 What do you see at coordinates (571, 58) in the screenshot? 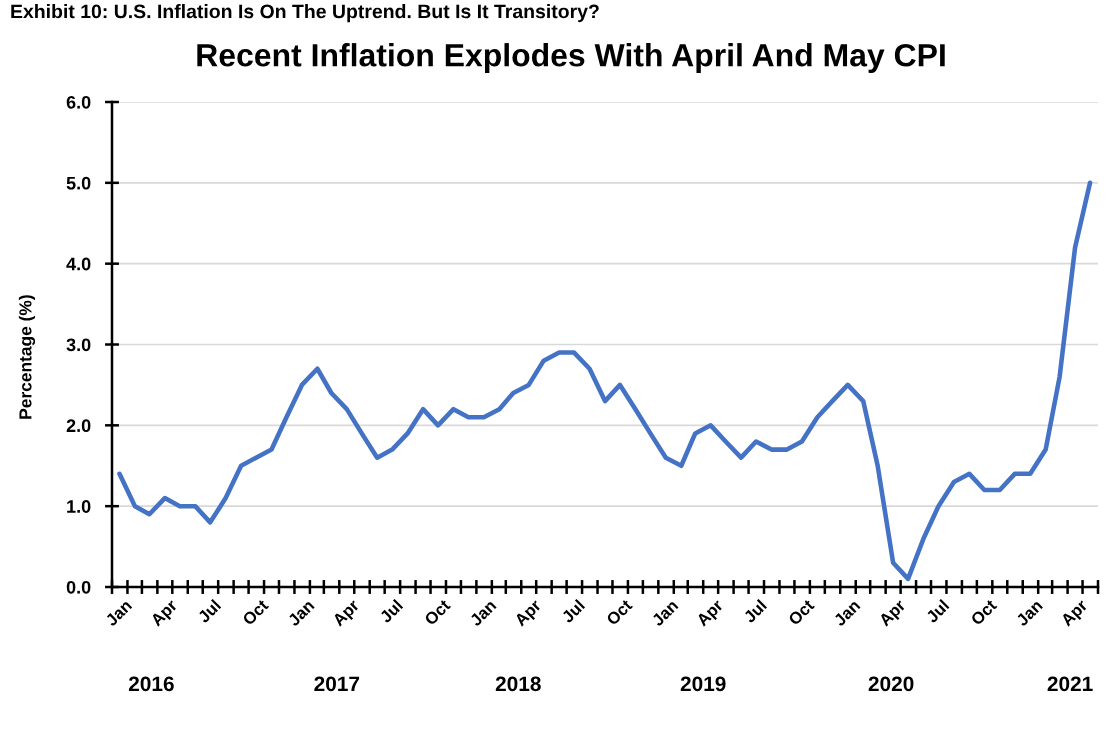
I see `chart-title: Recent Inflation Explodes With April And May CPI` at bounding box center [571, 58].